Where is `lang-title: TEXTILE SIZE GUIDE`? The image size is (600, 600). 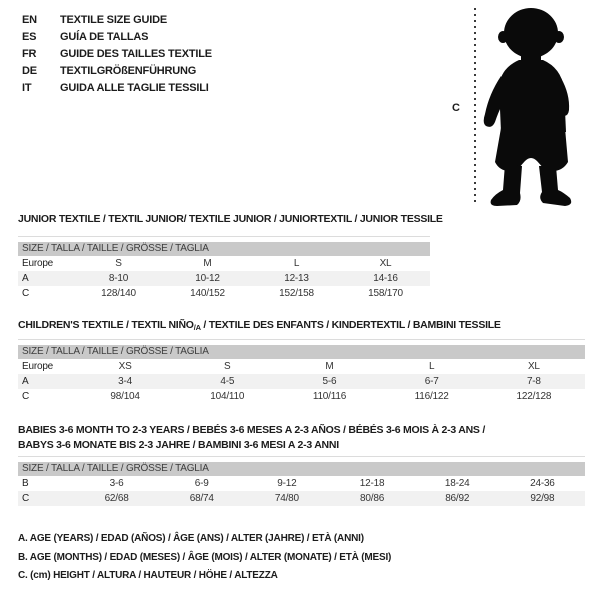 lang-title: TEXTILE SIZE GUIDE is located at coordinates (114, 20).